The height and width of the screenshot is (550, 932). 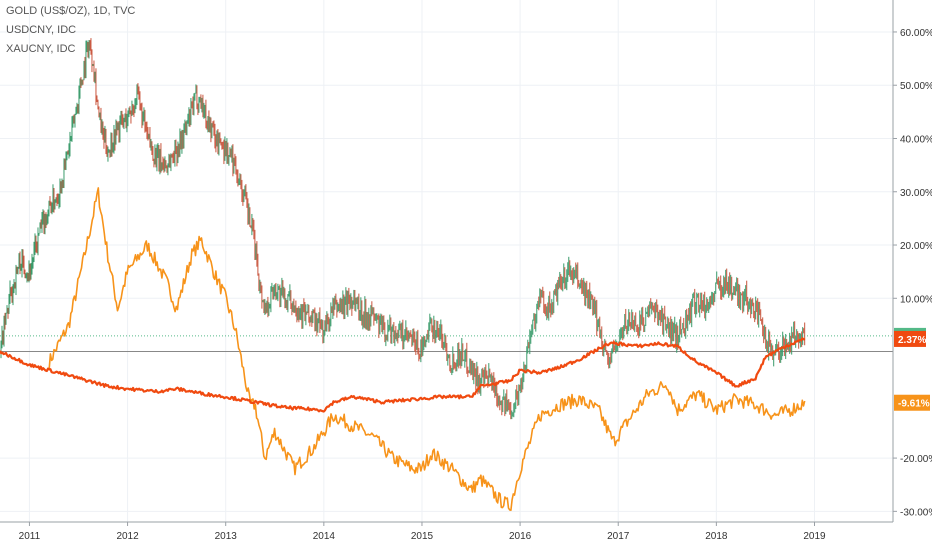 I want to click on last-value-label: 2.37%, so click(x=912, y=340).